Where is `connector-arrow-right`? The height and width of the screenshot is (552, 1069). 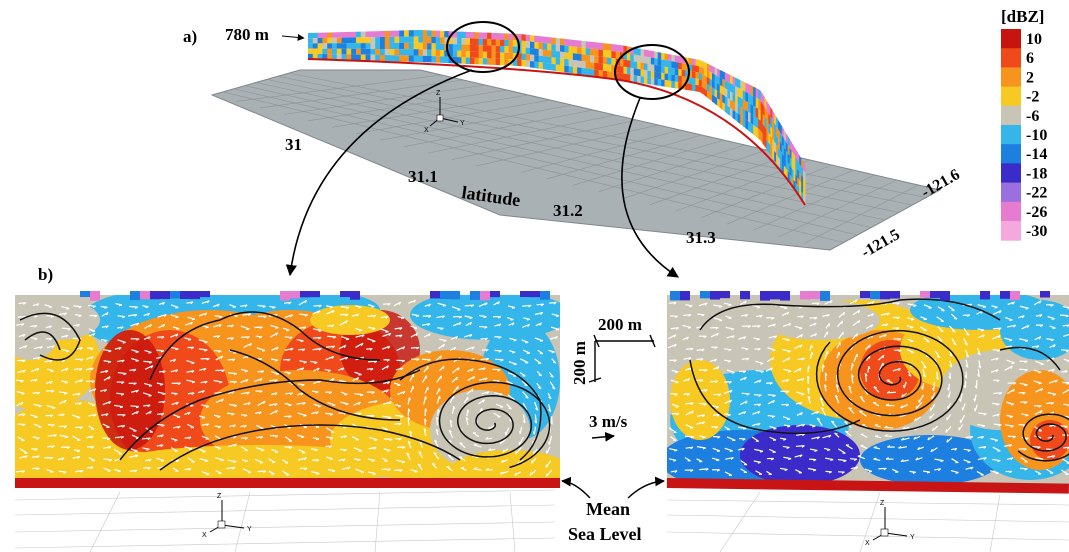
connector-arrow-right is located at coordinates (650, 187).